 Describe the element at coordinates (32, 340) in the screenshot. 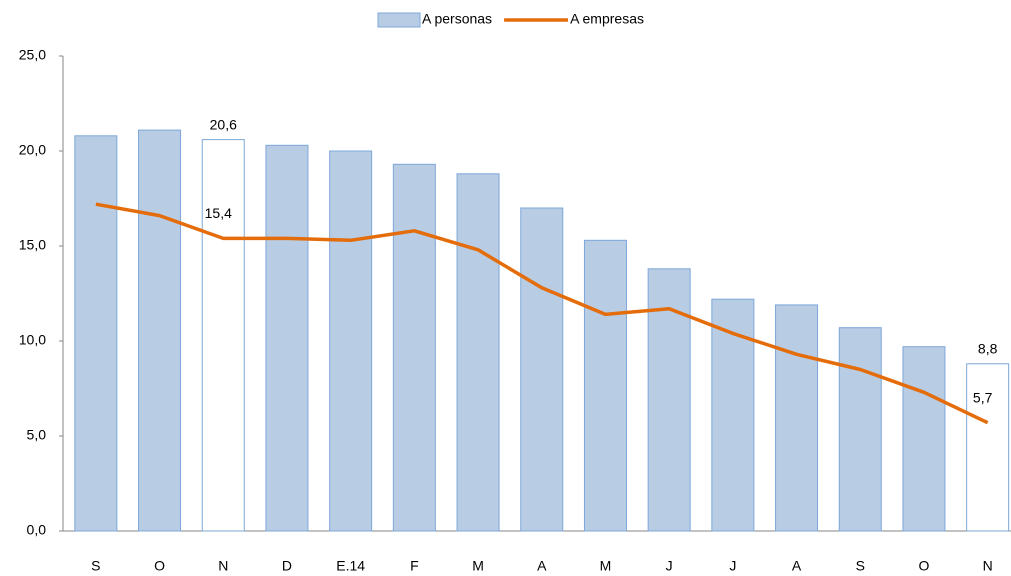

I see `y-tick-label: 10,0` at that location.